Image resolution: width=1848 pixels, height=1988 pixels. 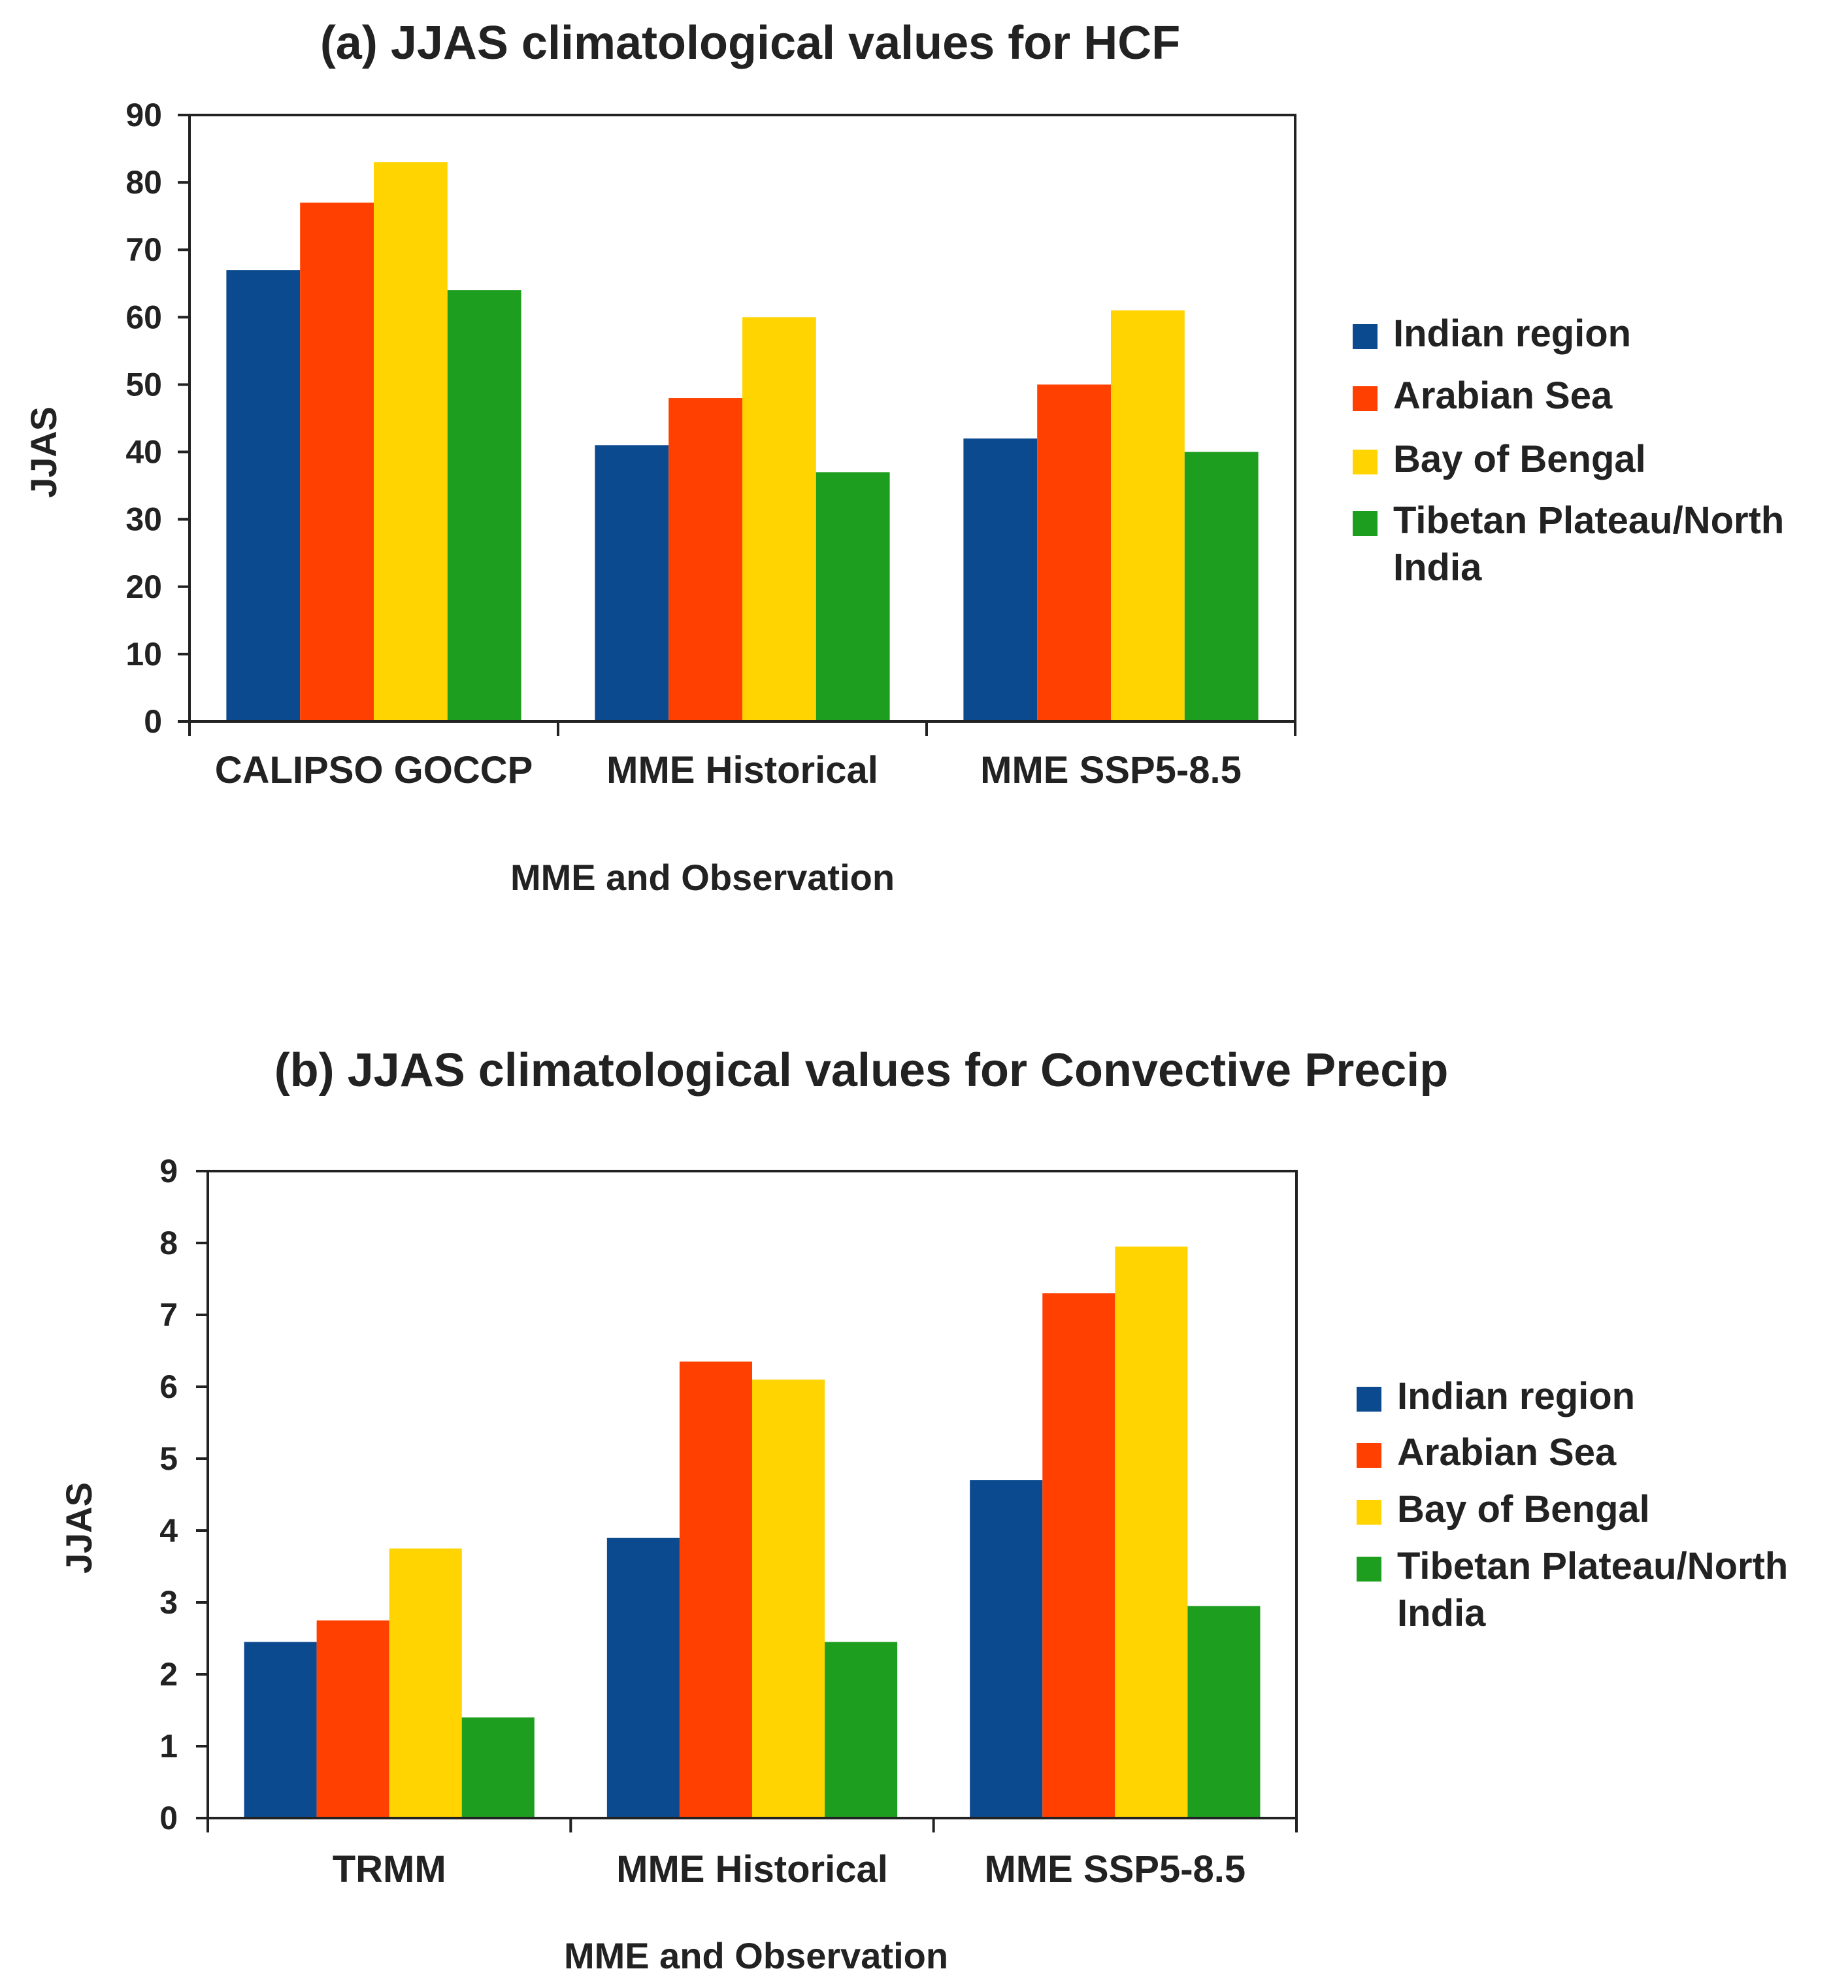 I want to click on chart-b-legend-label: Tibetan Plateau/North, so click(x=1592, y=1566).